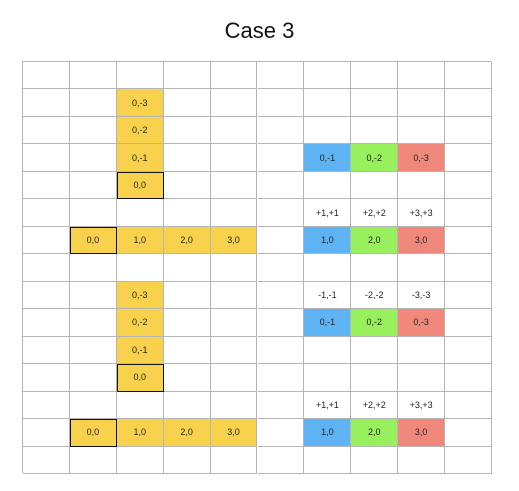 The height and width of the screenshot is (491, 519). What do you see at coordinates (328, 158) in the screenshot?
I see `coordinate-cell-blue: 0,-1` at bounding box center [328, 158].